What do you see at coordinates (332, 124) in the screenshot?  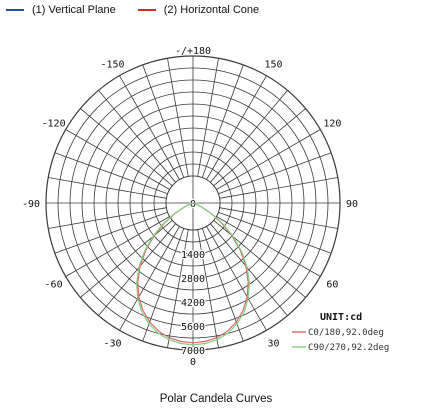 I see `angle-label: 120` at bounding box center [332, 124].